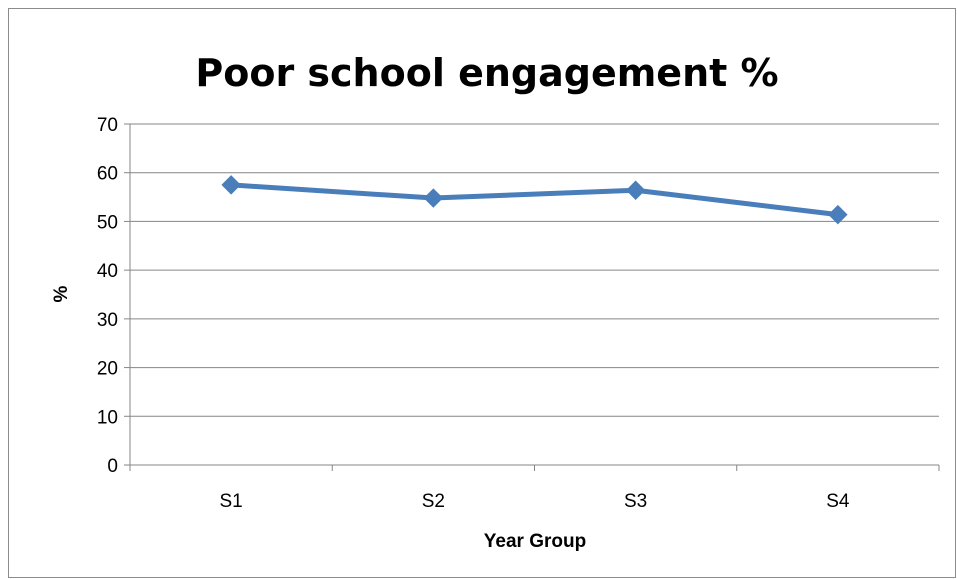 The image size is (957, 579). What do you see at coordinates (838, 214) in the screenshot?
I see `data-point-S4` at bounding box center [838, 214].